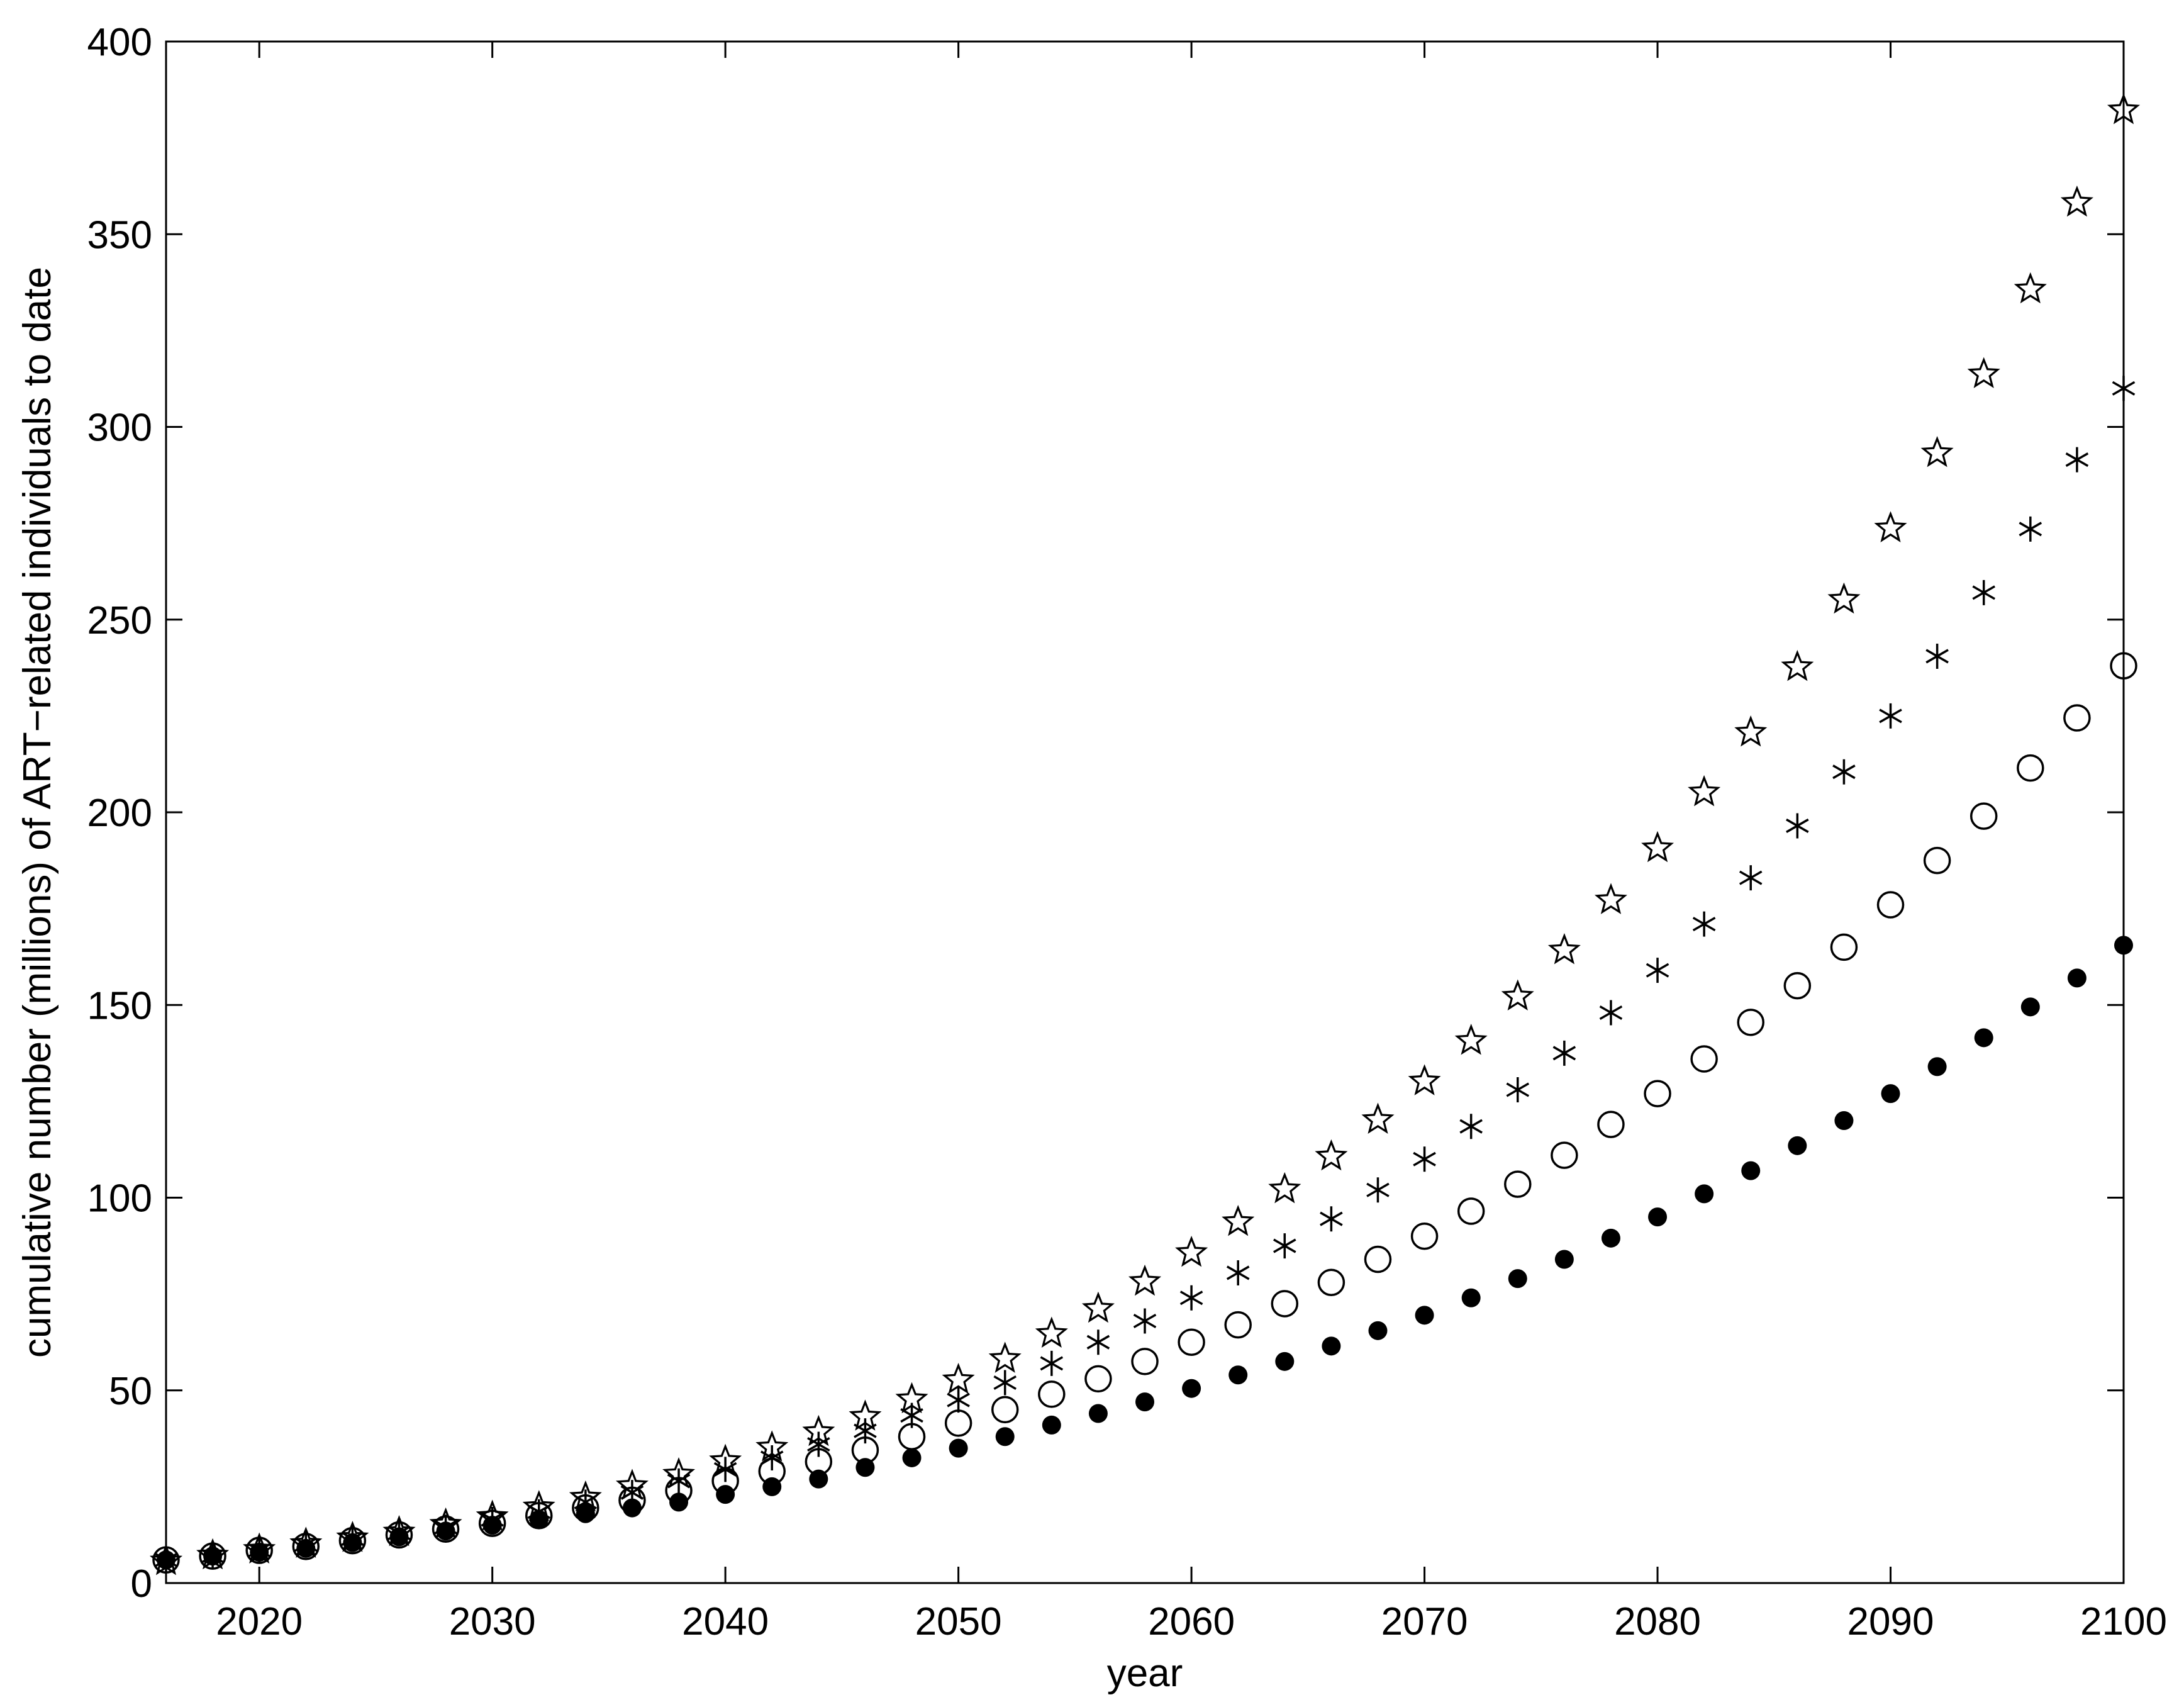  Describe the element at coordinates (119, 42) in the screenshot. I see `y-tick-label: 400` at that location.